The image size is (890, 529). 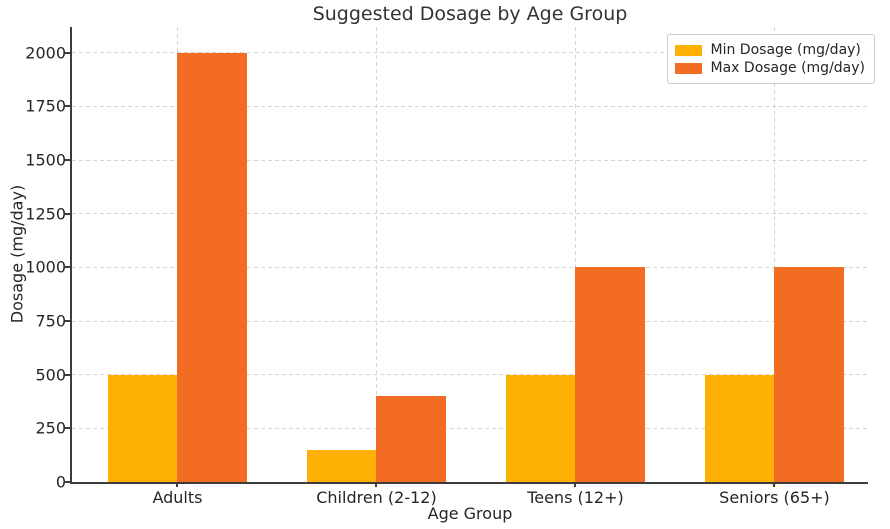 I want to click on x-axis-label: Age Group, so click(x=470, y=513).